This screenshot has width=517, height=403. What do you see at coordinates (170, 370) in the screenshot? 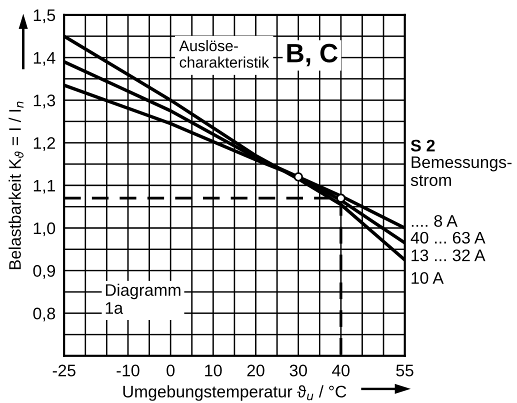
I see `x-tick-label: 0` at bounding box center [170, 370].